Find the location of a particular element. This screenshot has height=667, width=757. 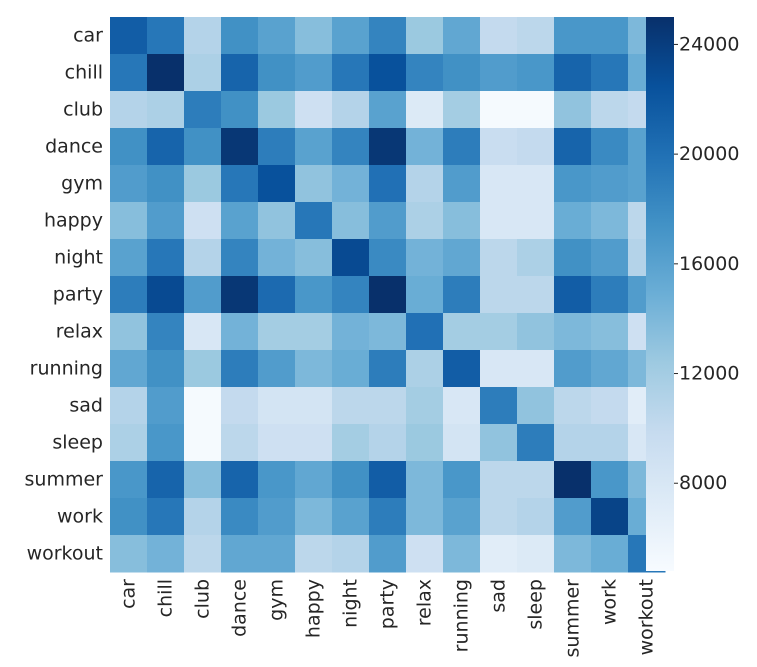

heatmap-cell-party-running is located at coordinates (462, 295).